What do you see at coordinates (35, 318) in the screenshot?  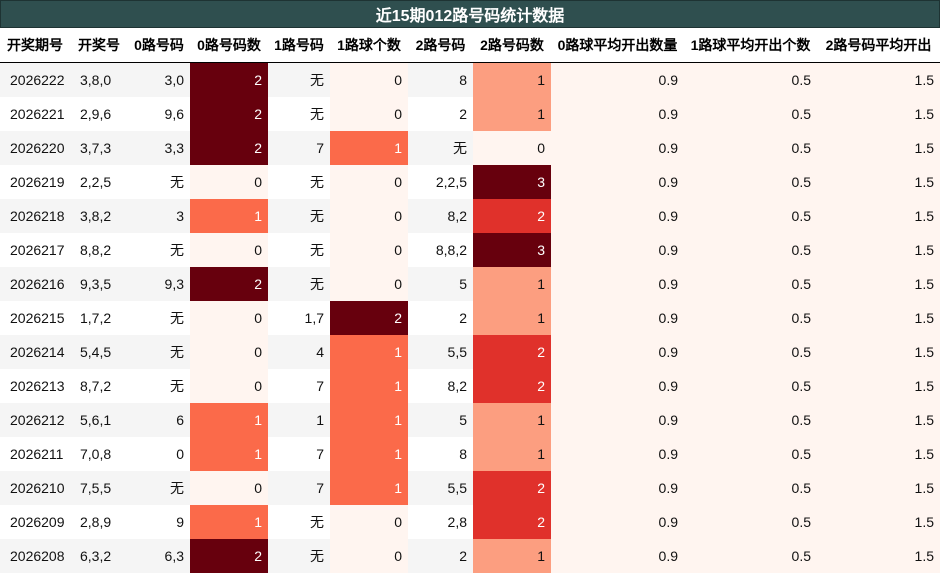 I see `table-cell: 2026215` at bounding box center [35, 318].